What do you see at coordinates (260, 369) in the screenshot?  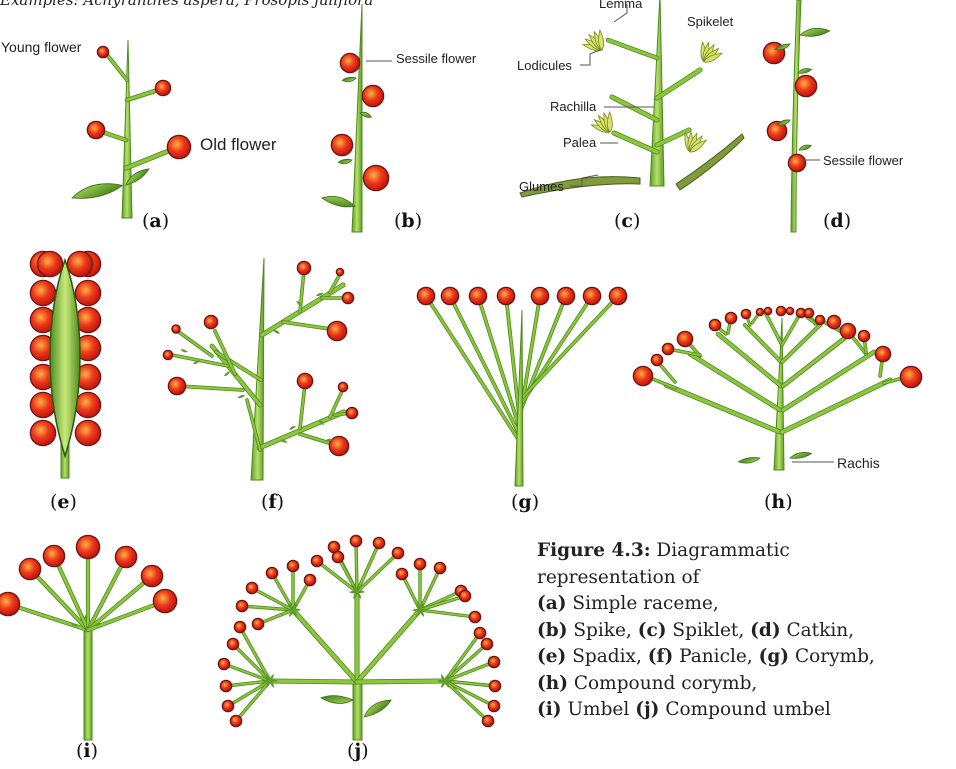 I see `panicle-diagram` at bounding box center [260, 369].